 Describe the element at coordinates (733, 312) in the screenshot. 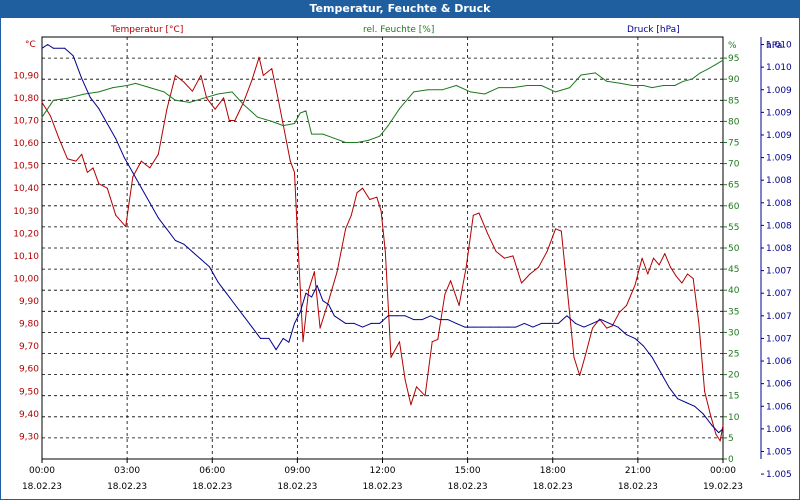

I see `humidity-tick-label: 35` at that location.